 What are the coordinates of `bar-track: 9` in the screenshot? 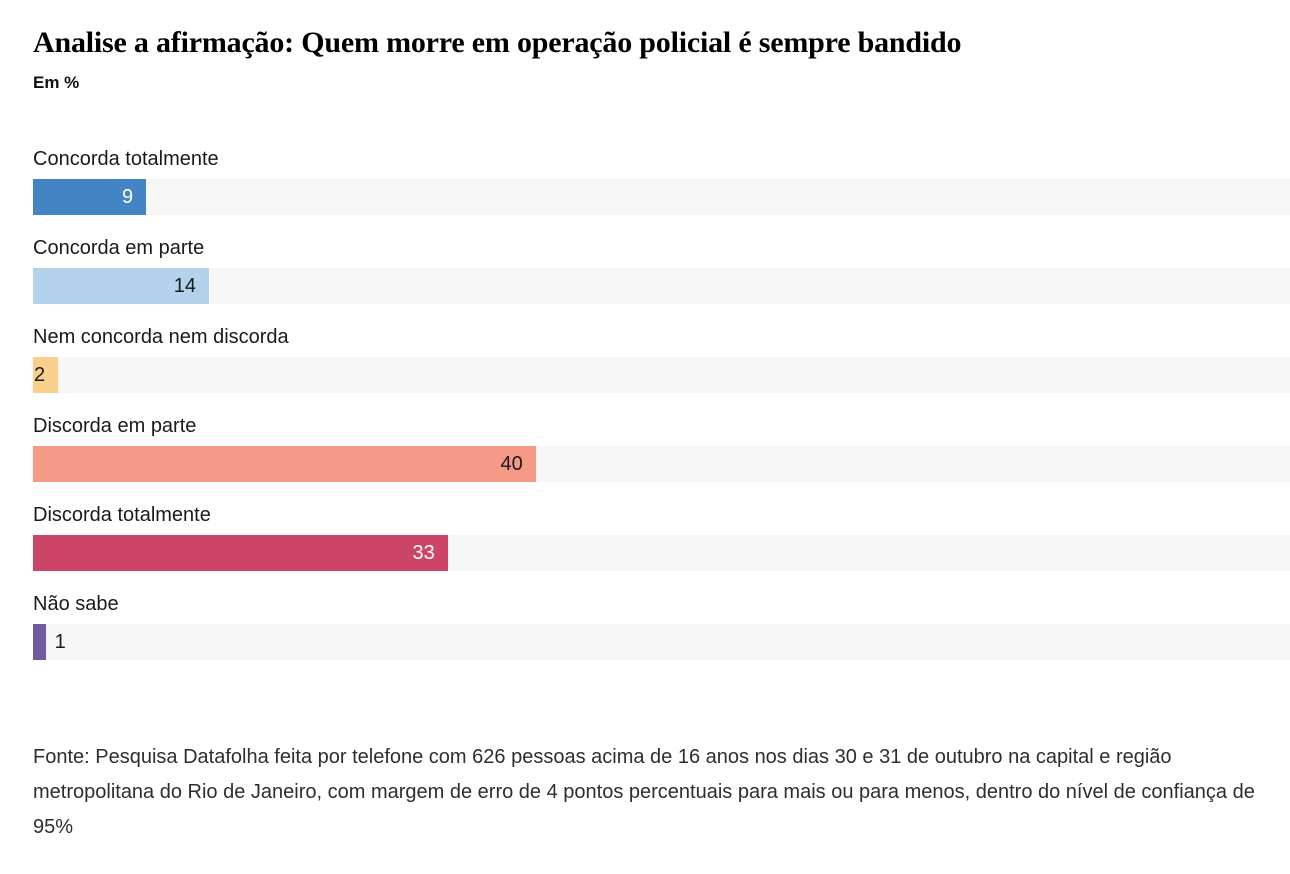 It's located at (661, 197).